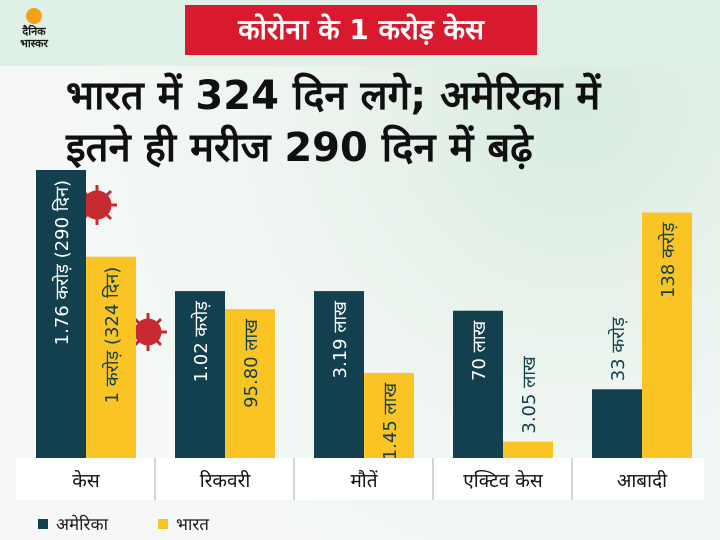  Describe the element at coordinates (226, 480) in the screenshot. I see `category-label-1: रिकवरी` at that location.